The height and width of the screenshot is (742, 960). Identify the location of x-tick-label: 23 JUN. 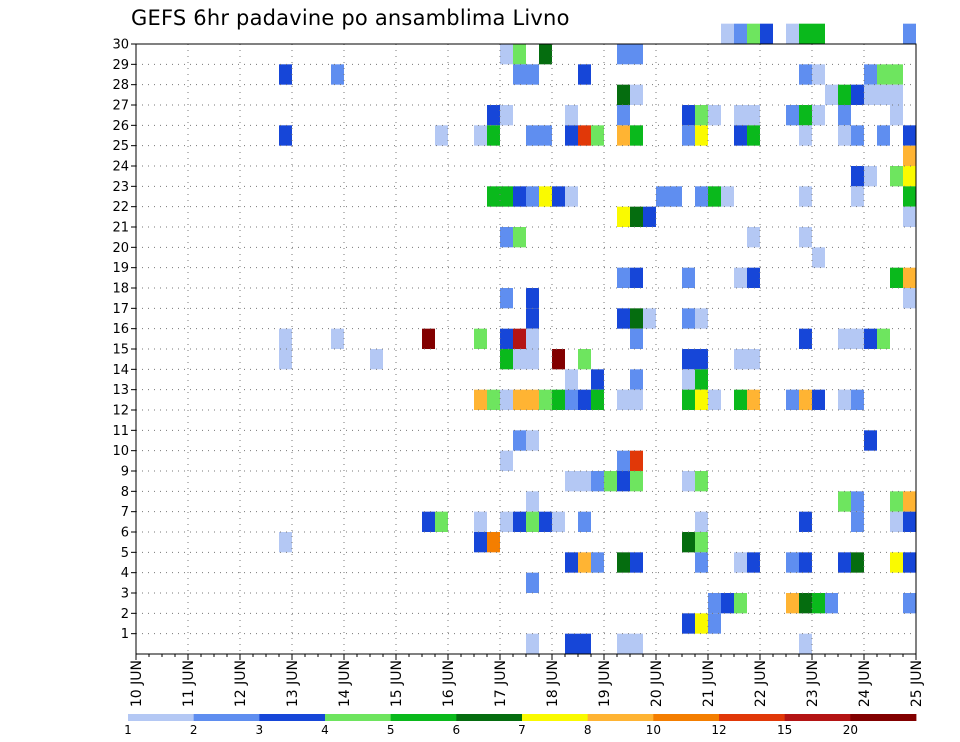
(813, 683).